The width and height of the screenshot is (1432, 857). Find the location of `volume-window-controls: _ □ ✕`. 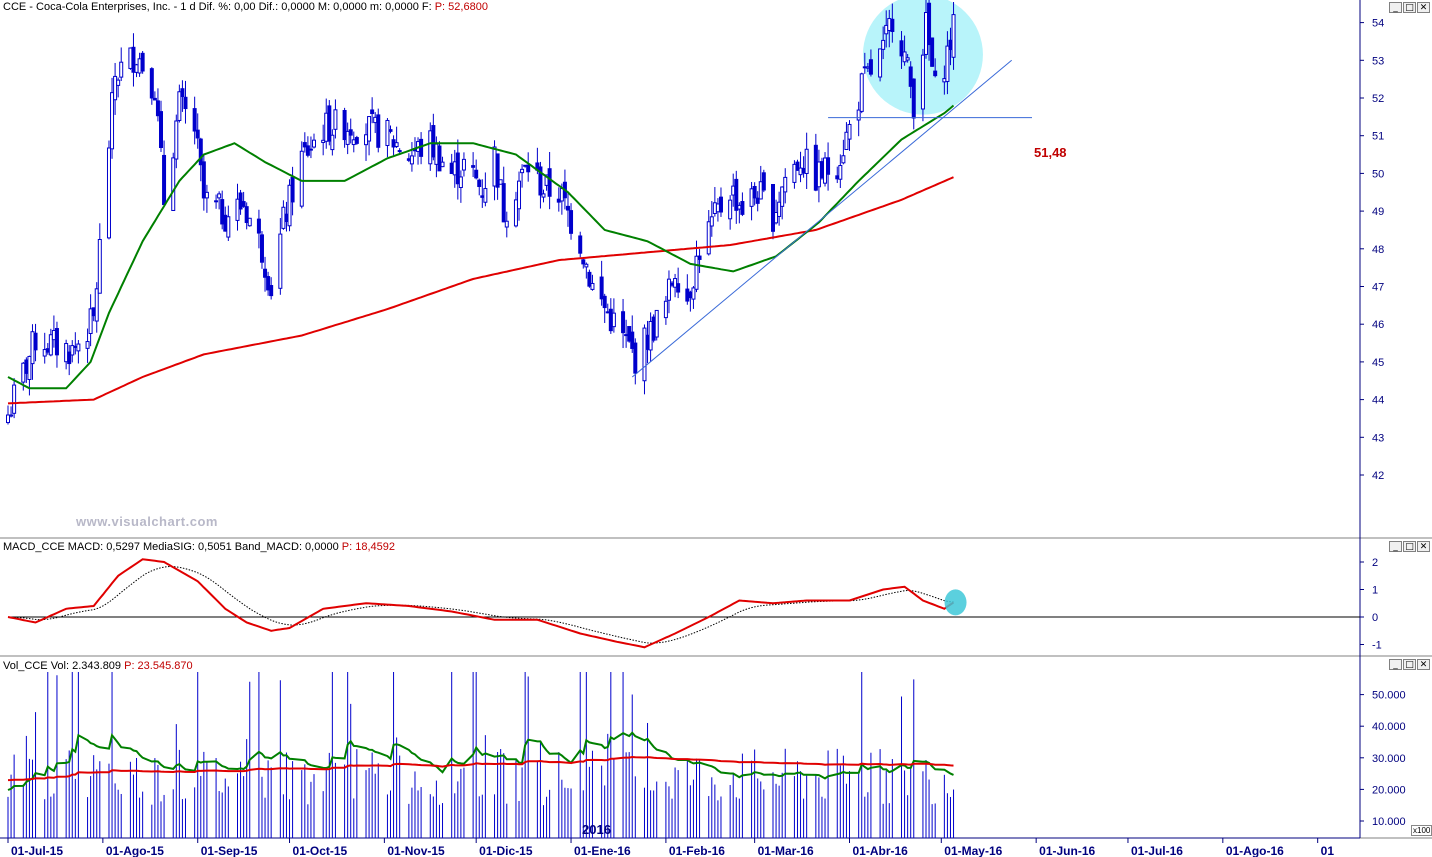

volume-window-controls: _ □ ✕ is located at coordinates (1409, 664).